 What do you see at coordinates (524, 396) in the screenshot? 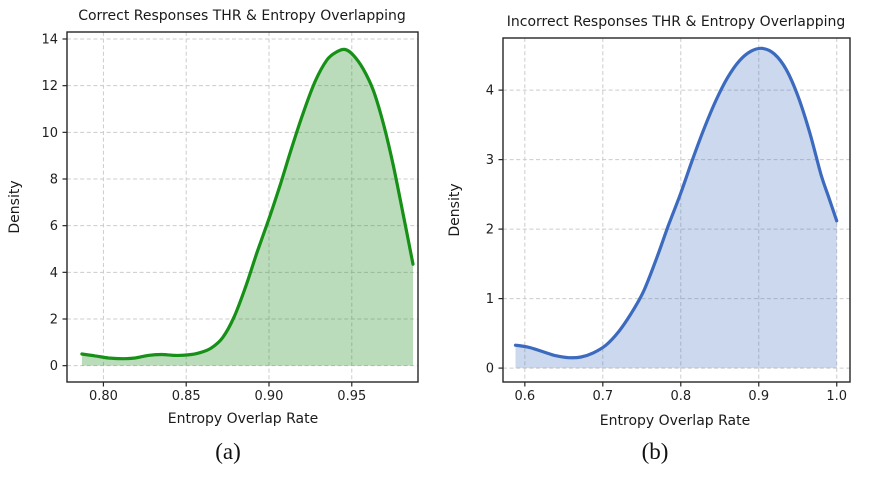
I see `x-tick-label: 0.6` at bounding box center [524, 396].